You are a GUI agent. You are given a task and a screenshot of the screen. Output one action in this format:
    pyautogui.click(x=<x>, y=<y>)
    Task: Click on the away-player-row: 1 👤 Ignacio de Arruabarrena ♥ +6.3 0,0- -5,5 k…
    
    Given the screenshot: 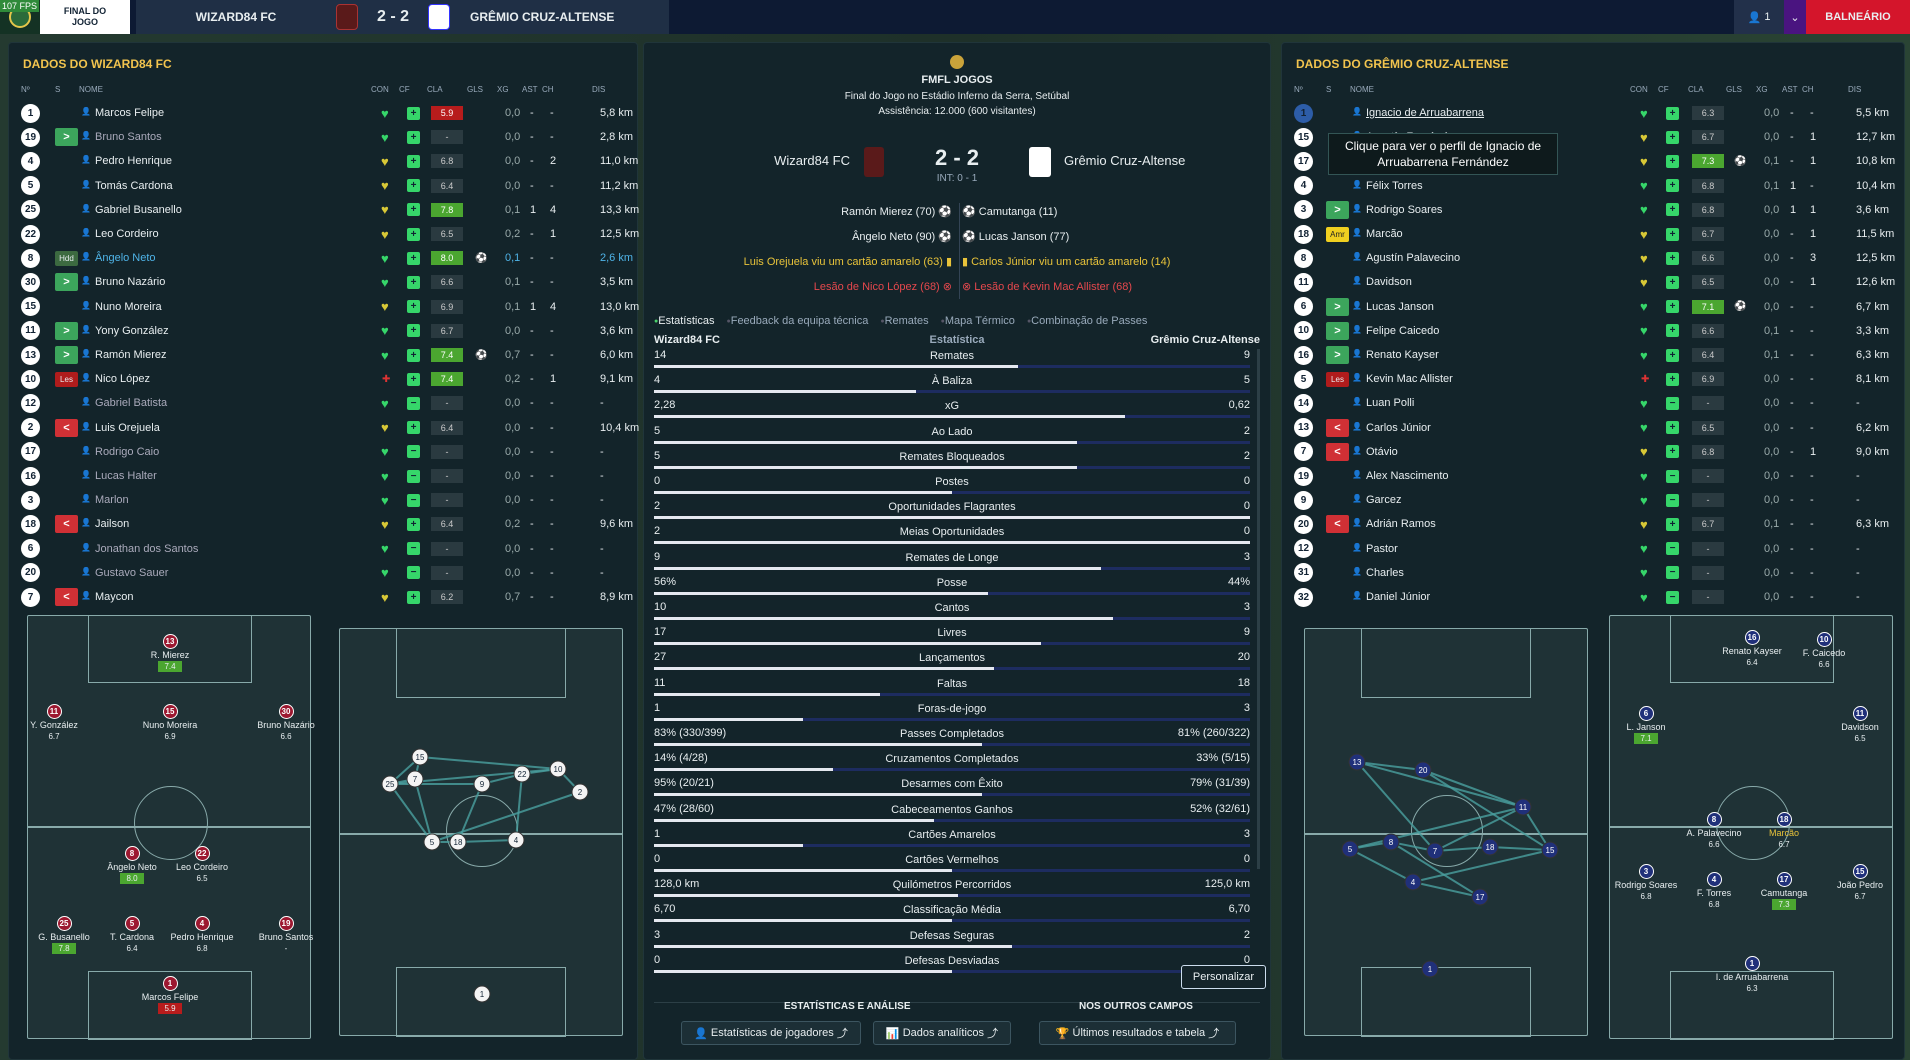 What is the action you would take?
    pyautogui.click(x=1590, y=113)
    